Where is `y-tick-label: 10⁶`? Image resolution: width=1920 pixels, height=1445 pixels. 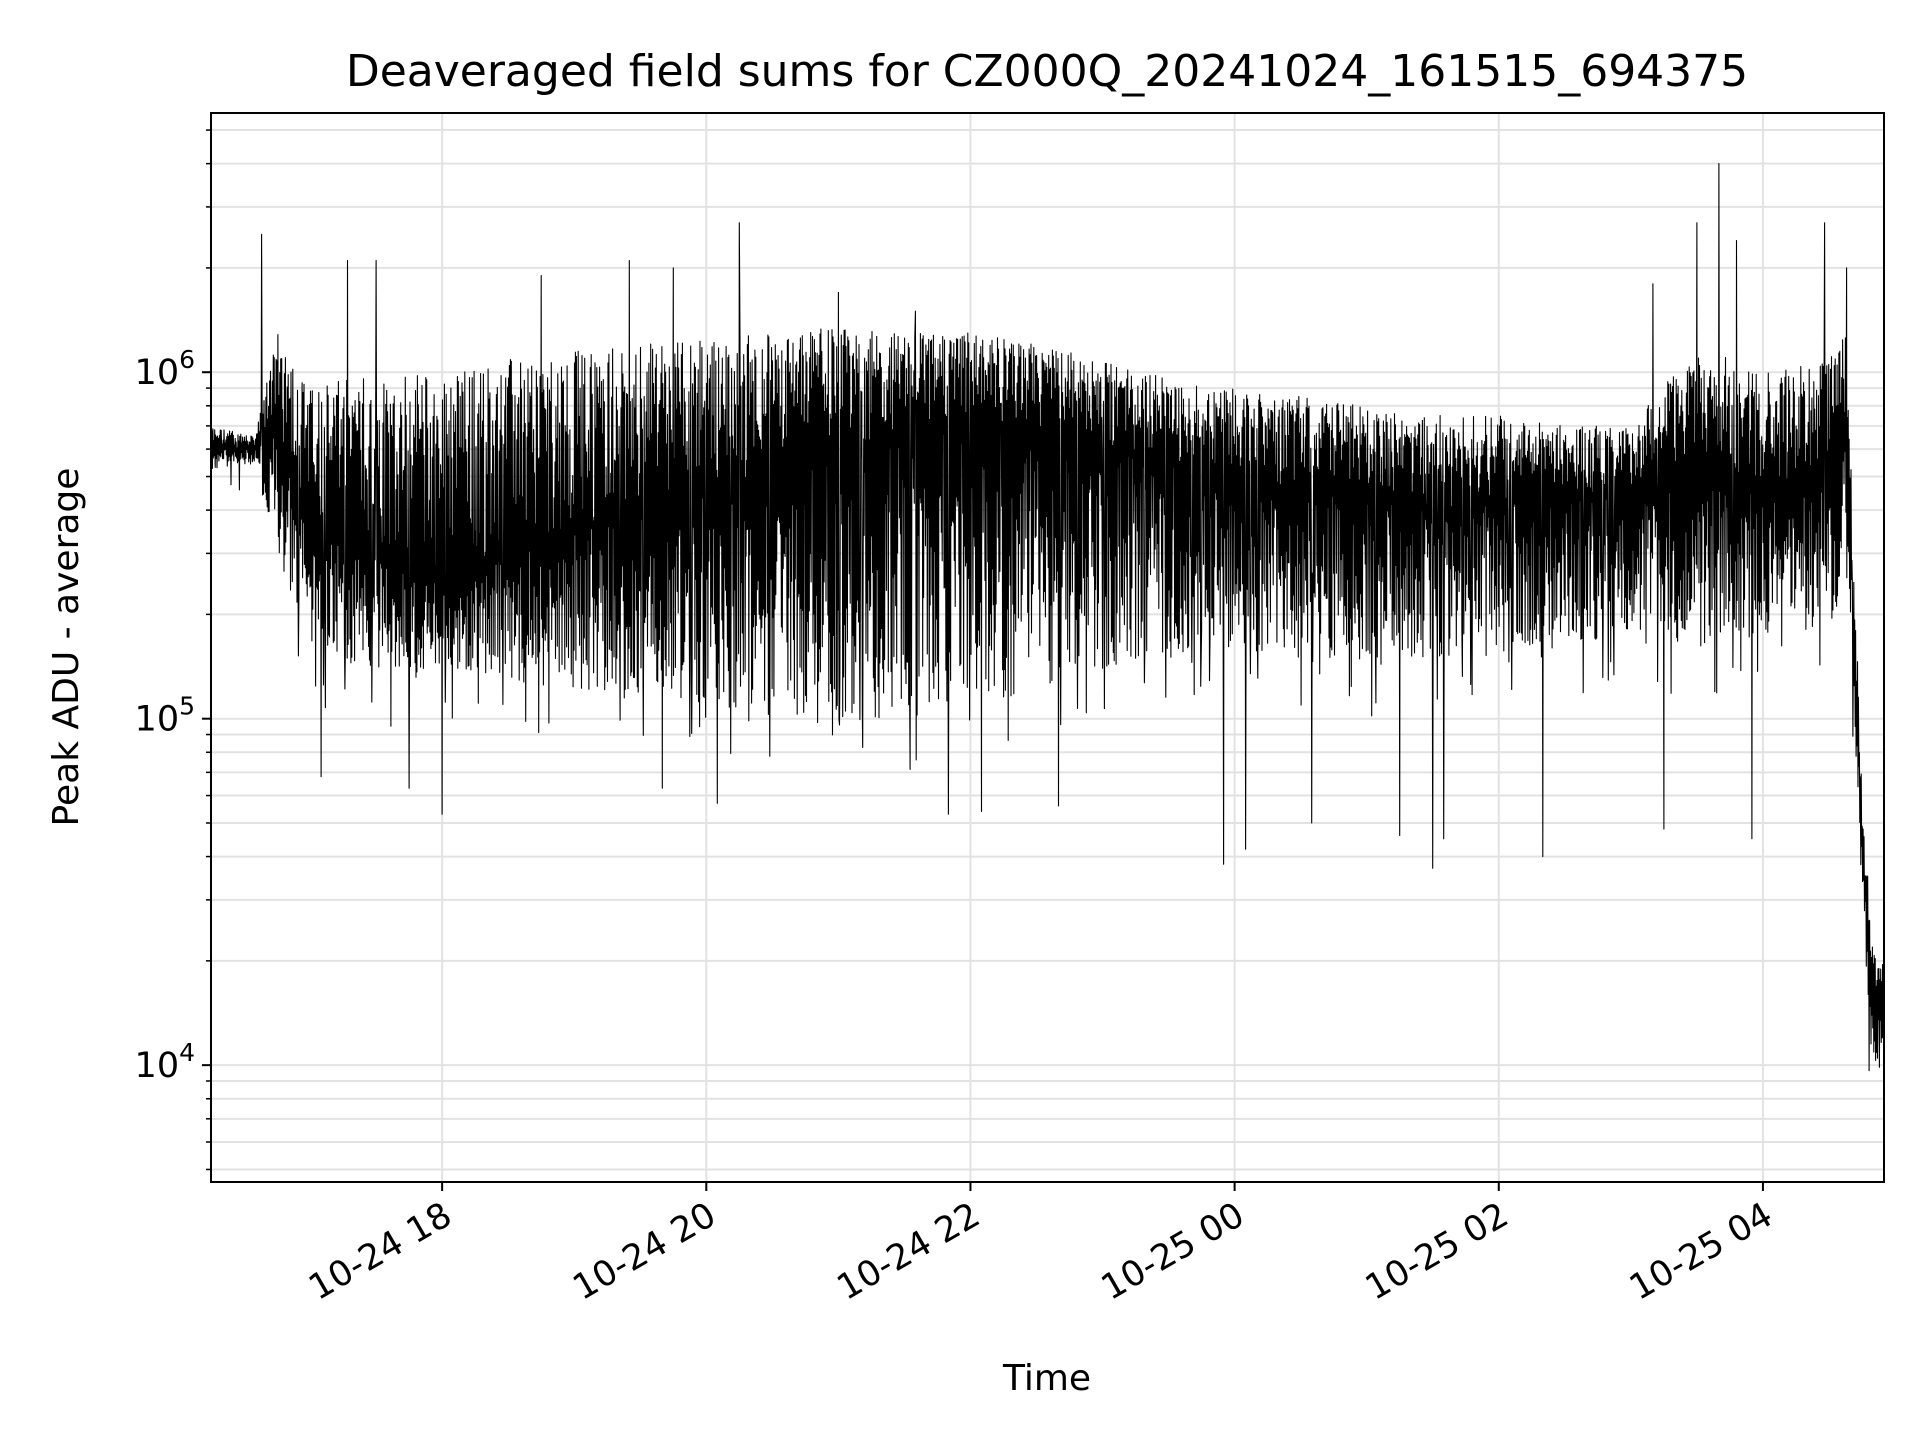 y-tick-label: 10⁶ is located at coordinates (165, 369).